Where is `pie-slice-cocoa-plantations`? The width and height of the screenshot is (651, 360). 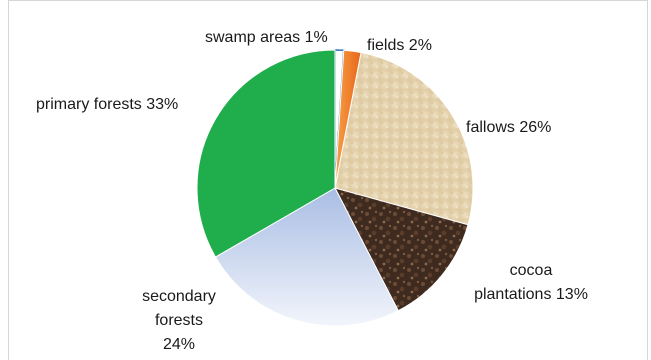 pie-slice-cocoa-plantations is located at coordinates (401, 249).